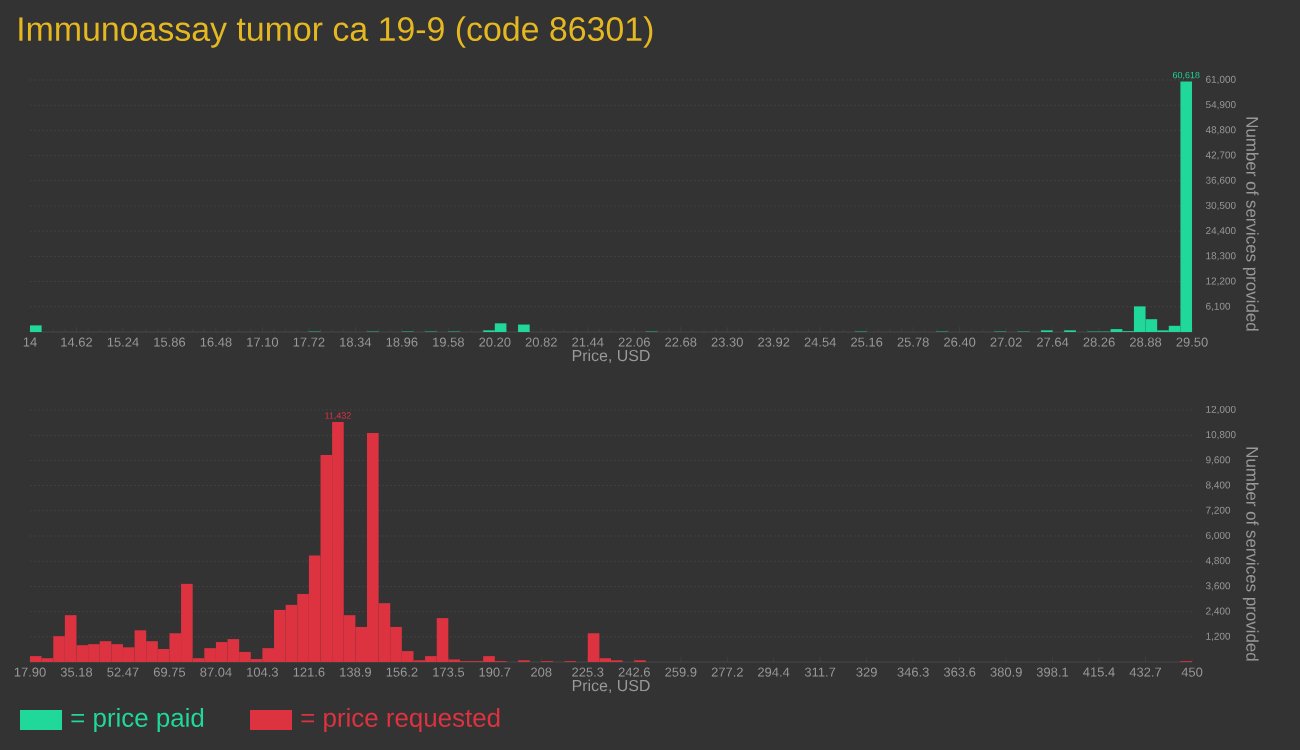 The height and width of the screenshot is (750, 1300). Describe the element at coordinates (402, 672) in the screenshot. I see `x-tick-label: 156.2` at that location.